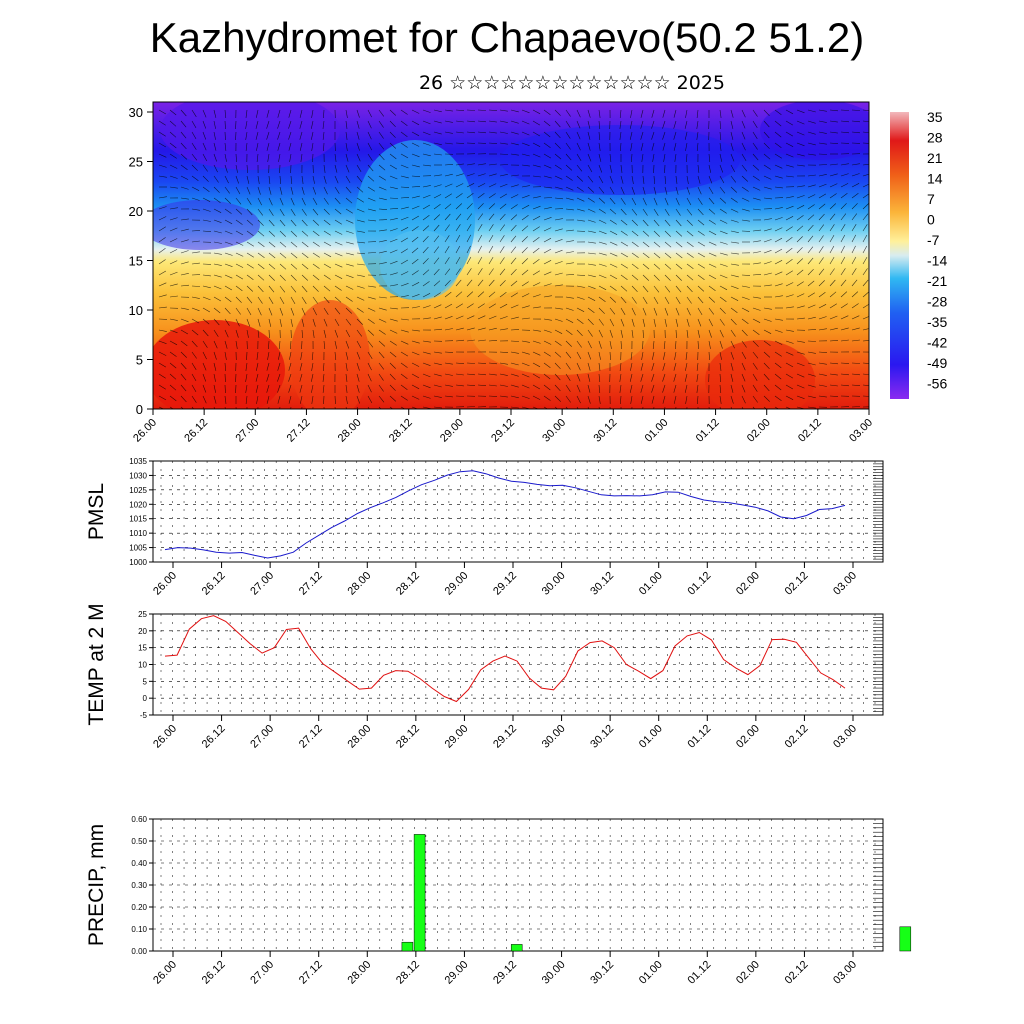 Image resolution: width=1024 pixels, height=1024 pixels. I want to click on x-tick-label: 26.12, so click(214, 584).